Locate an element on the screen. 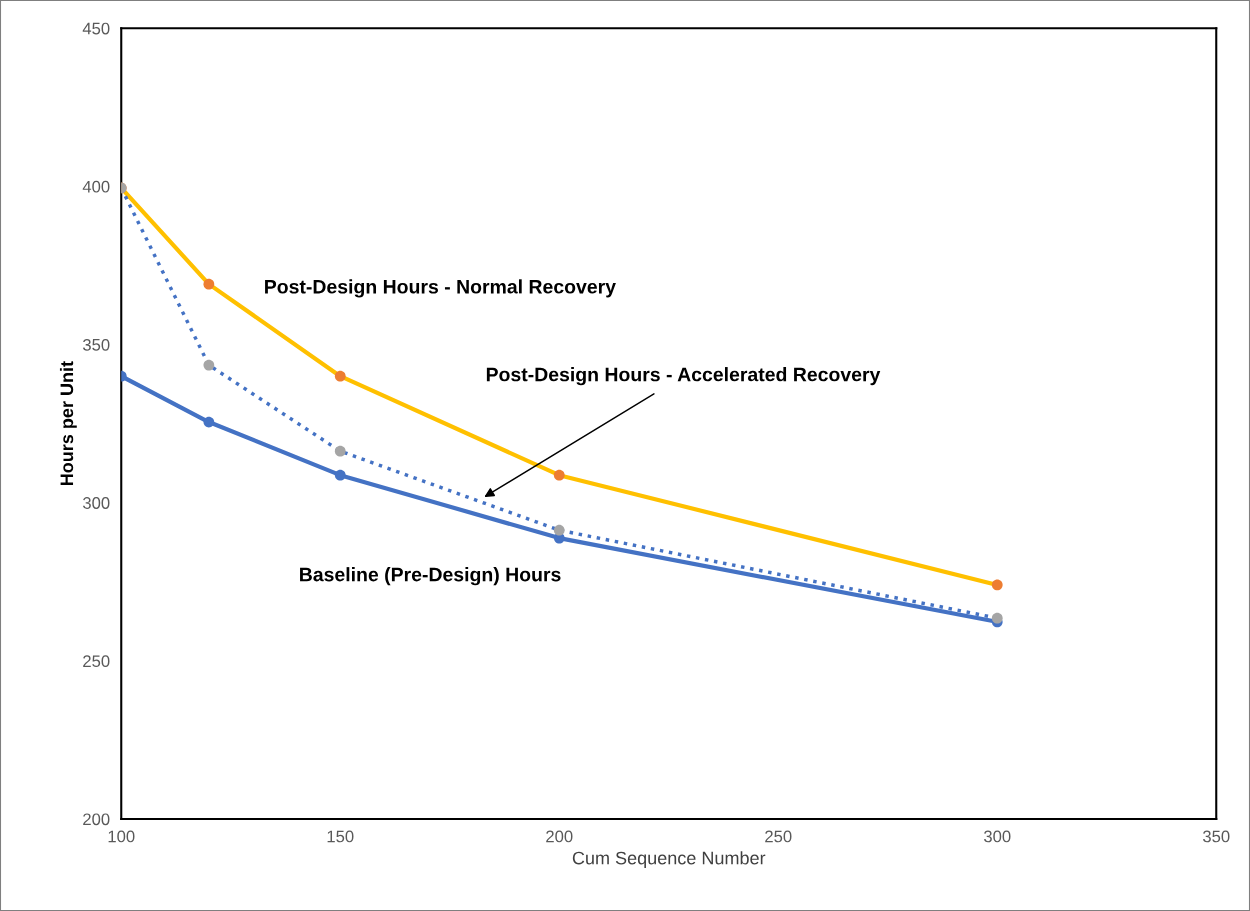  y-tick-label: 300 is located at coordinates (96, 503).